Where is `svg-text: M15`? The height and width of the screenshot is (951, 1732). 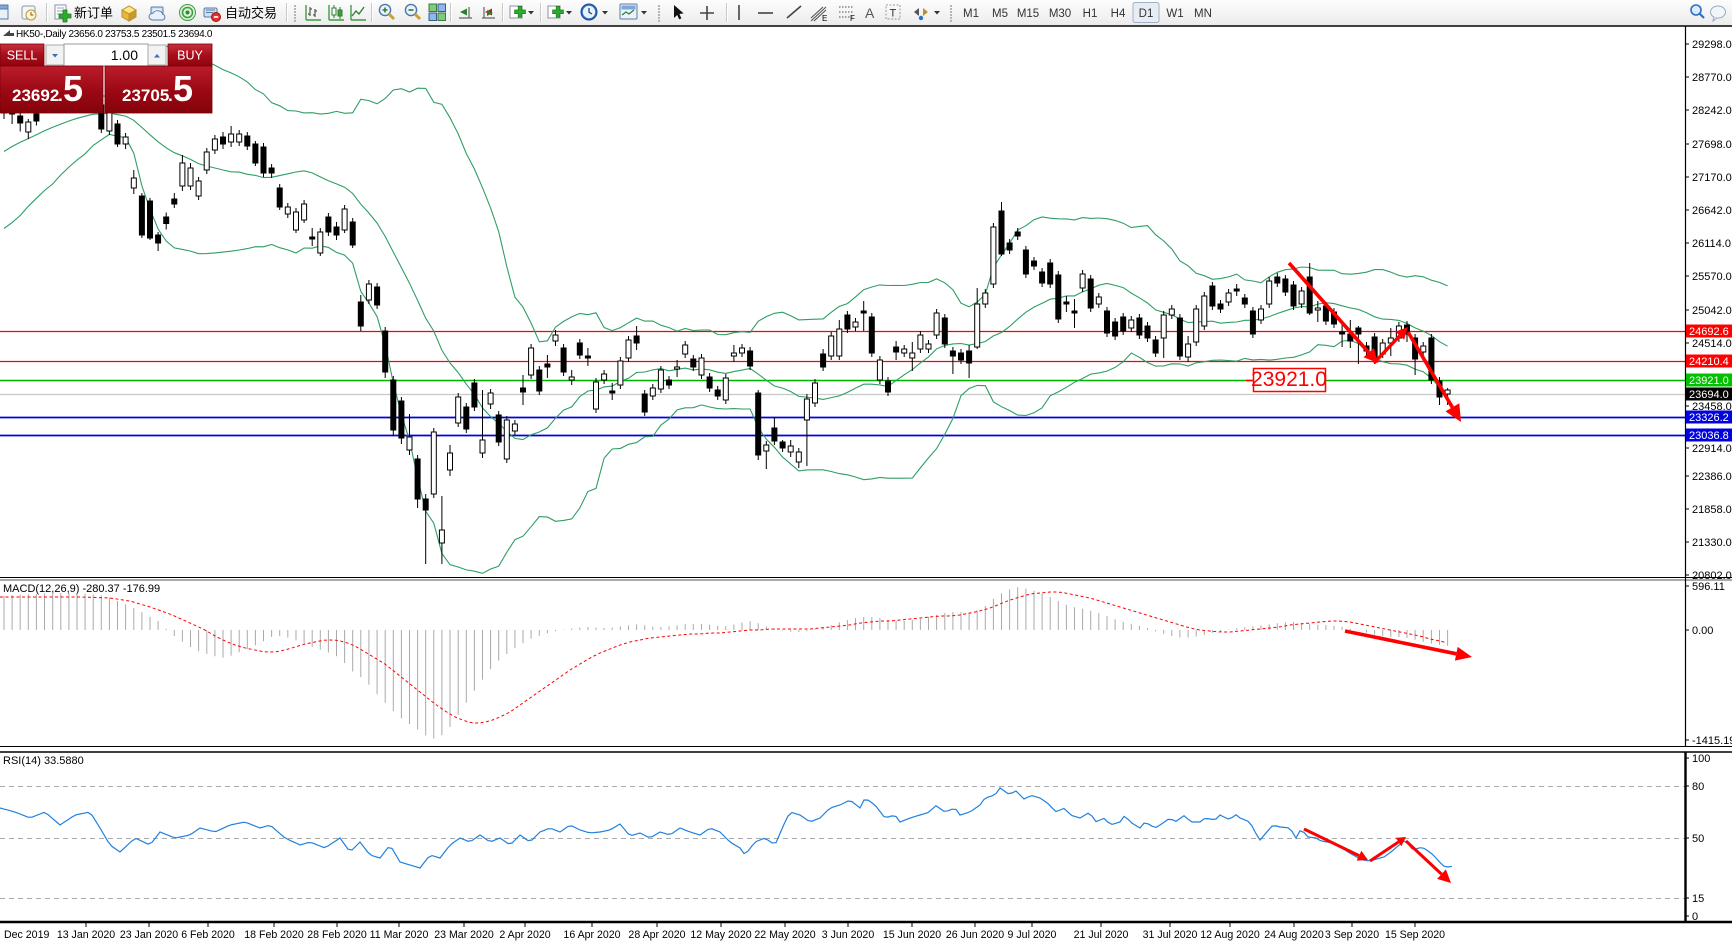
svg-text: M15 is located at coordinates (1028, 14).